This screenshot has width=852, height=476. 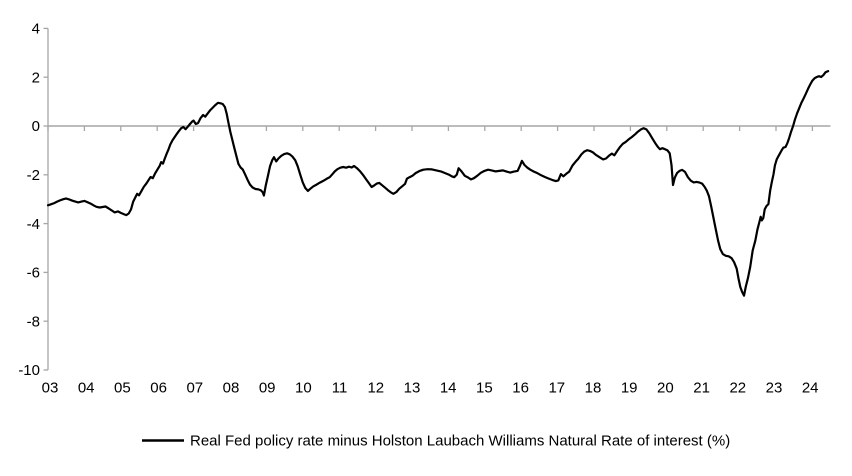 What do you see at coordinates (36, 126) in the screenshot?
I see `svg-text: 0` at bounding box center [36, 126].